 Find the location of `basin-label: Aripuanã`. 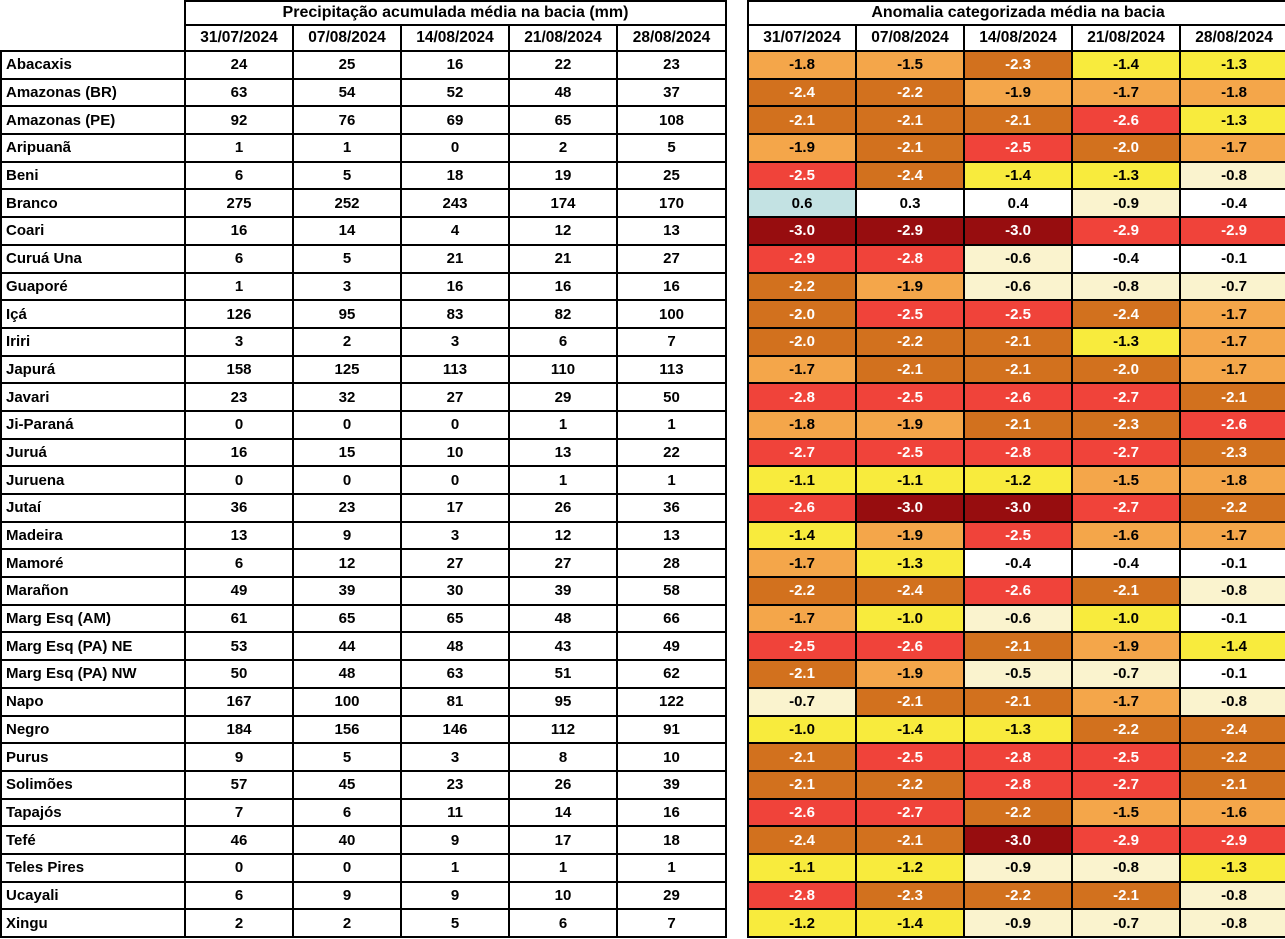

basin-label: Aripuanã is located at coordinates (93, 148).